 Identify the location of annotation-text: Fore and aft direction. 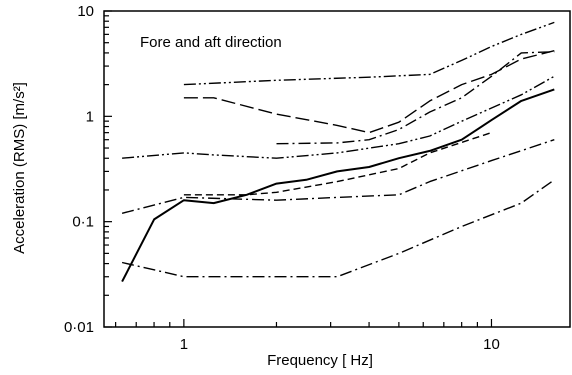
(211, 42).